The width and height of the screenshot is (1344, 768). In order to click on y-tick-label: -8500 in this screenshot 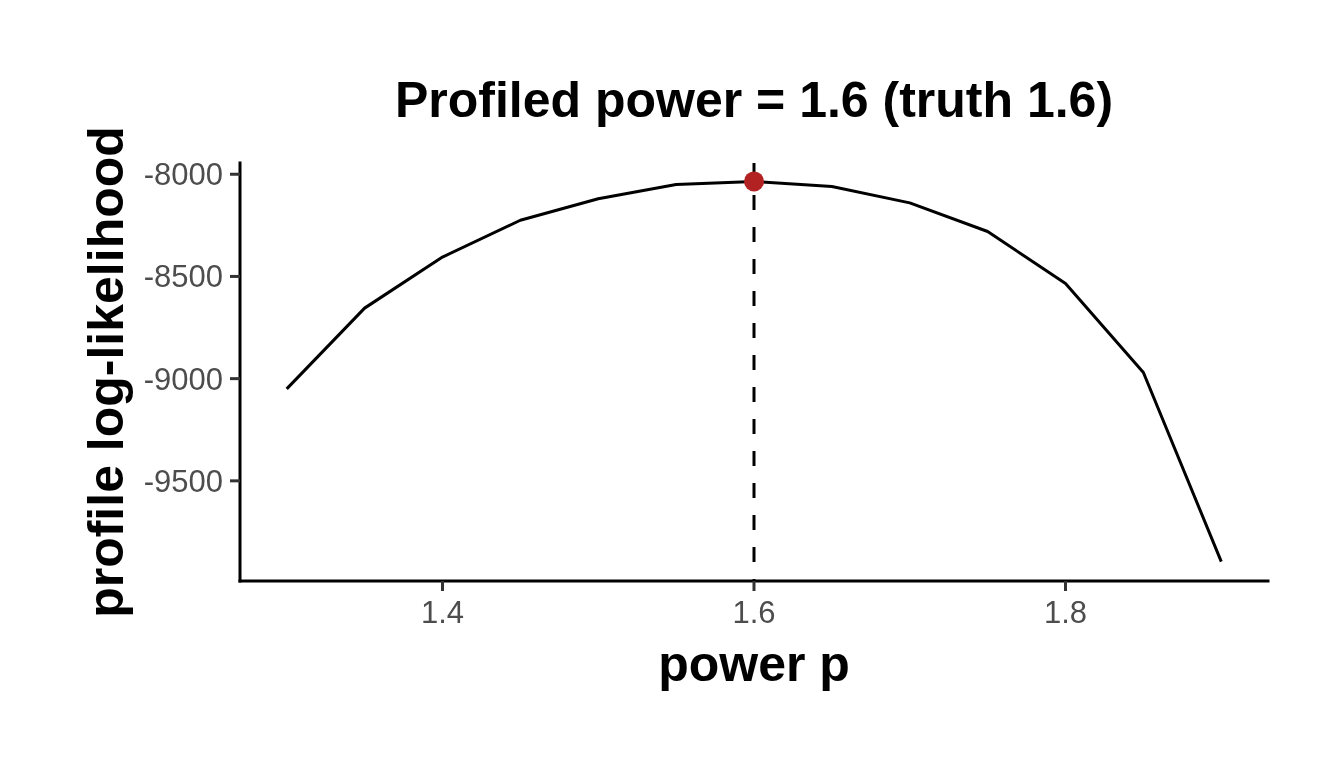, I will do `click(183, 277)`.